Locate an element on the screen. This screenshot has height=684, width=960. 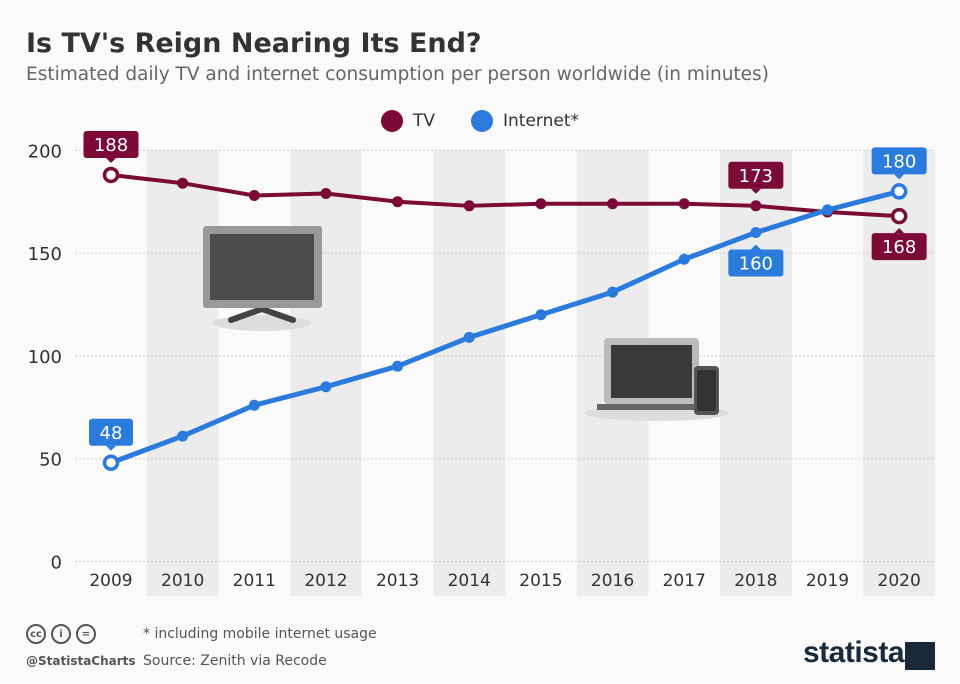
footnote: * including mobile internet usage is located at coordinates (260, 634).